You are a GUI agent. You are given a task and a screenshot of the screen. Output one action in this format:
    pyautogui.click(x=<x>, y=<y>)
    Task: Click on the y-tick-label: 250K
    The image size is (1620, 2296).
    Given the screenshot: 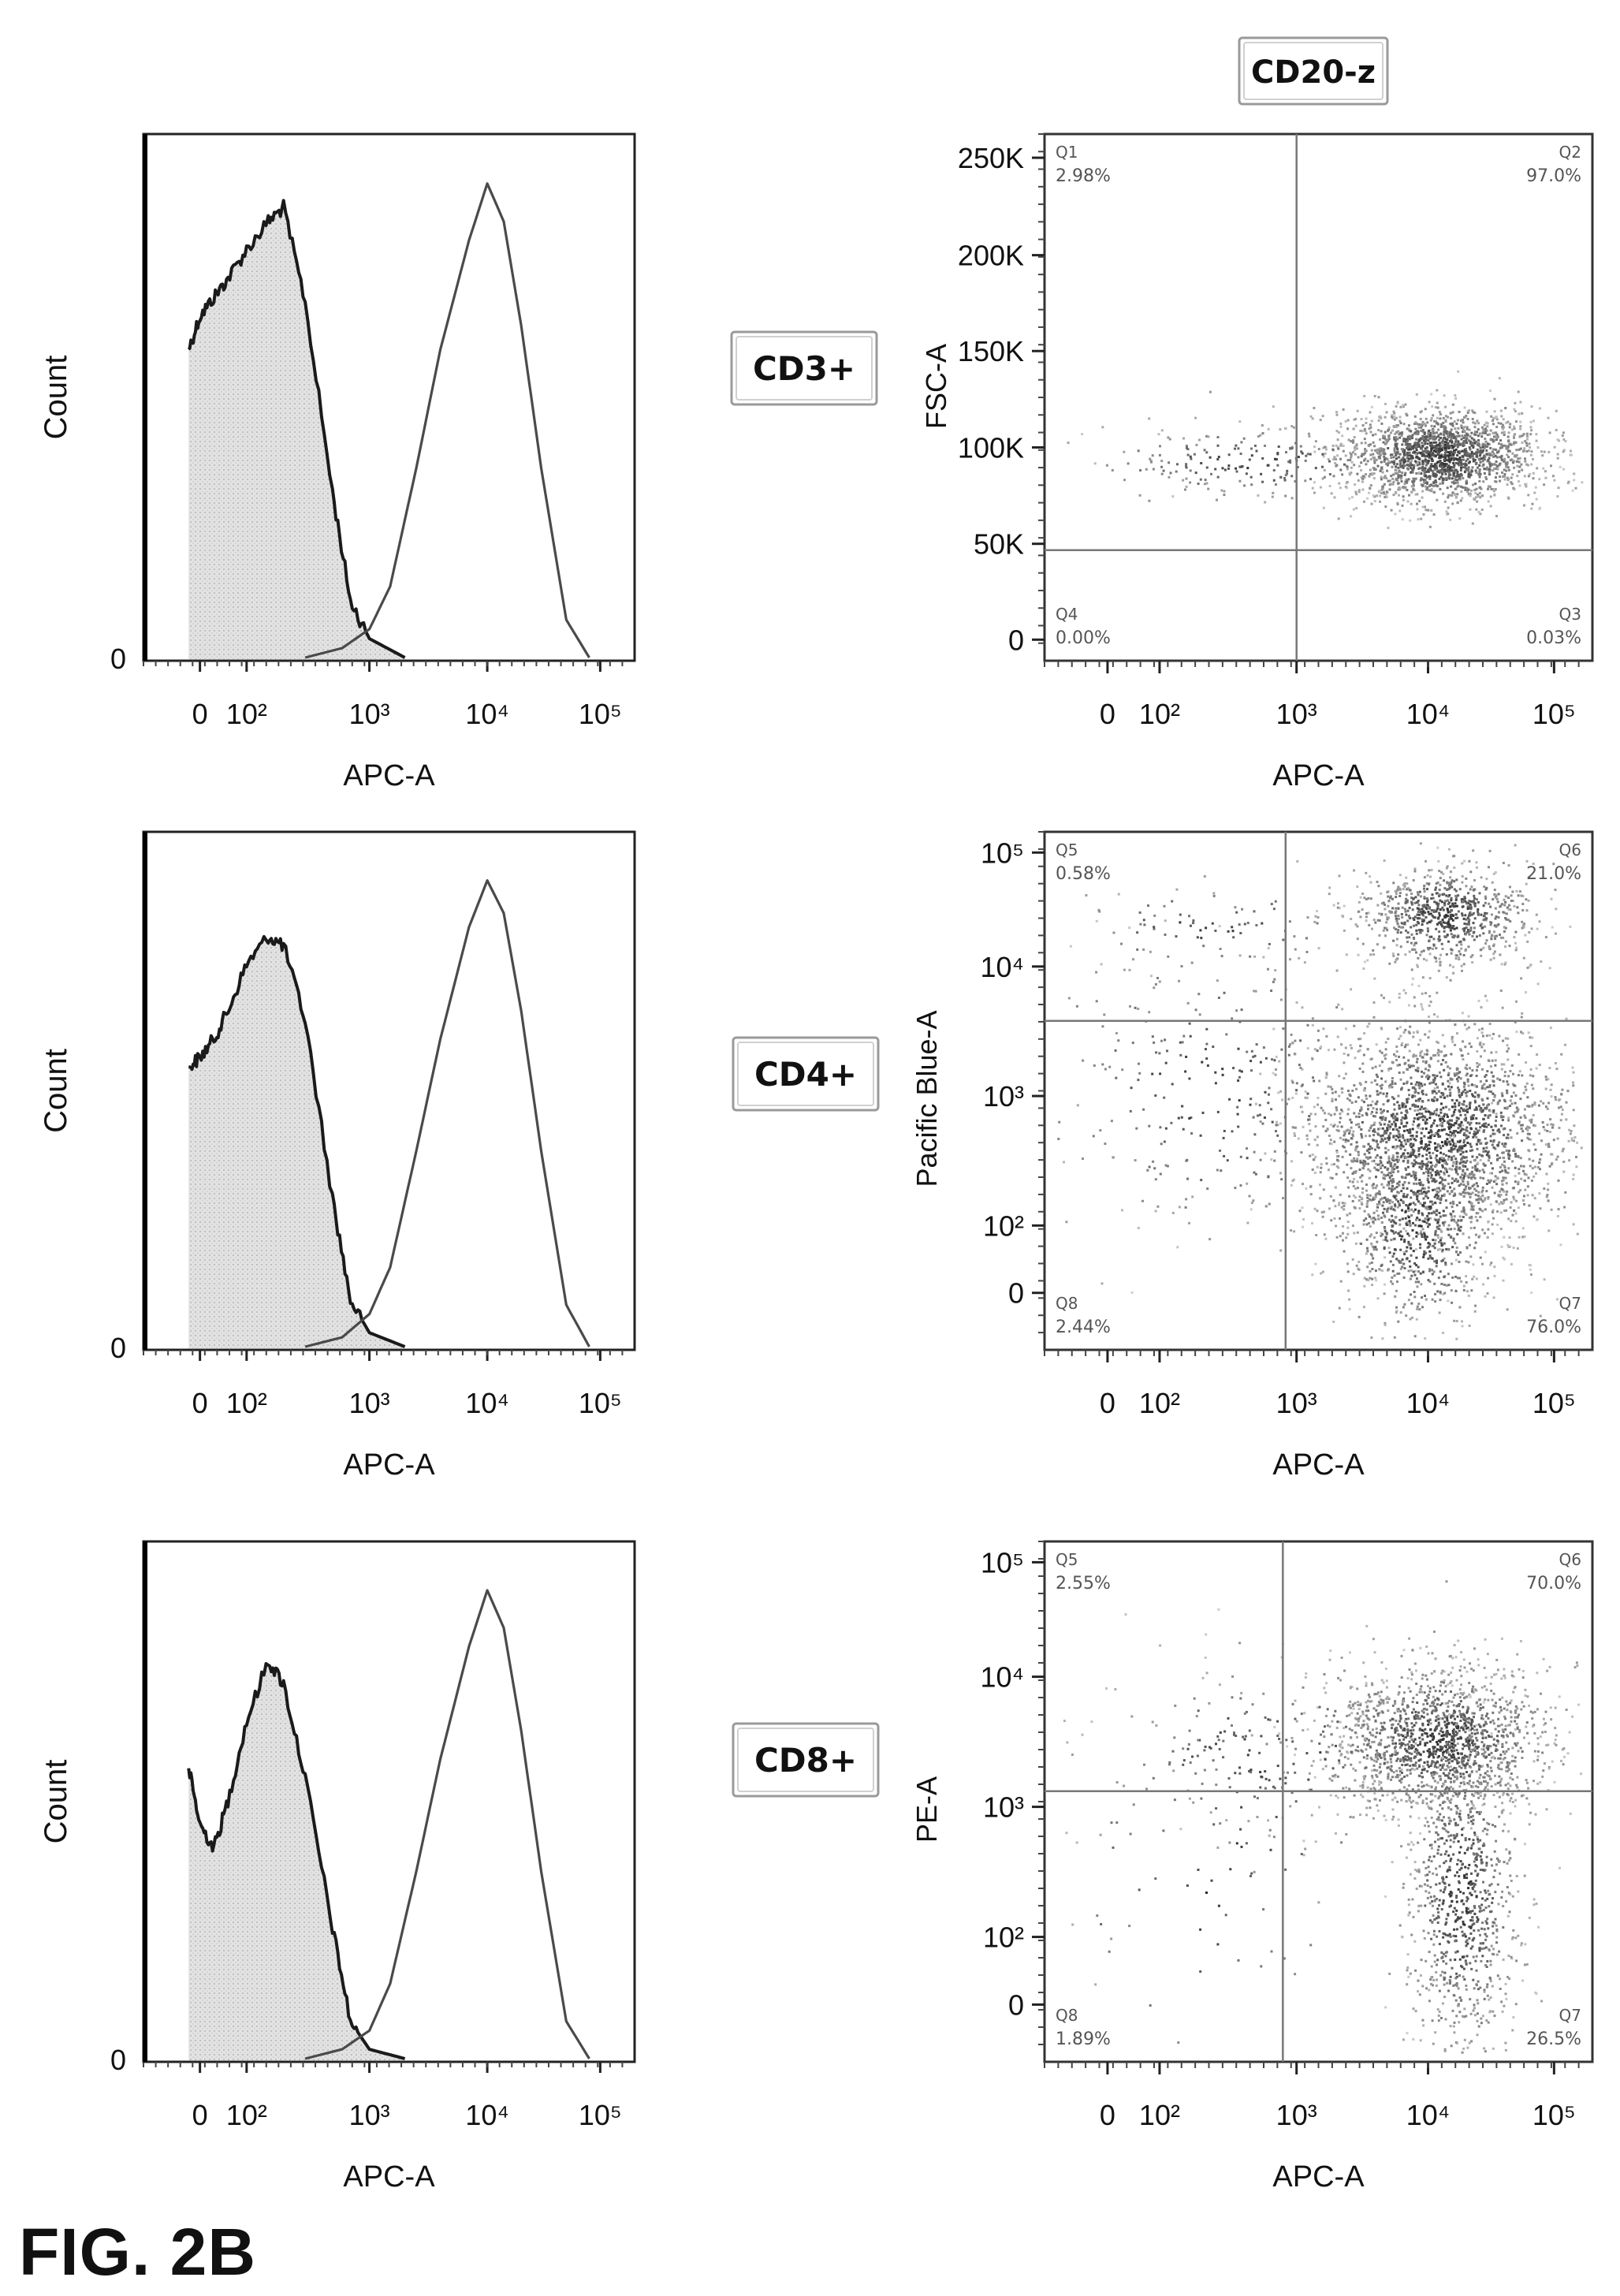 What is the action you would take?
    pyautogui.click(x=991, y=158)
    